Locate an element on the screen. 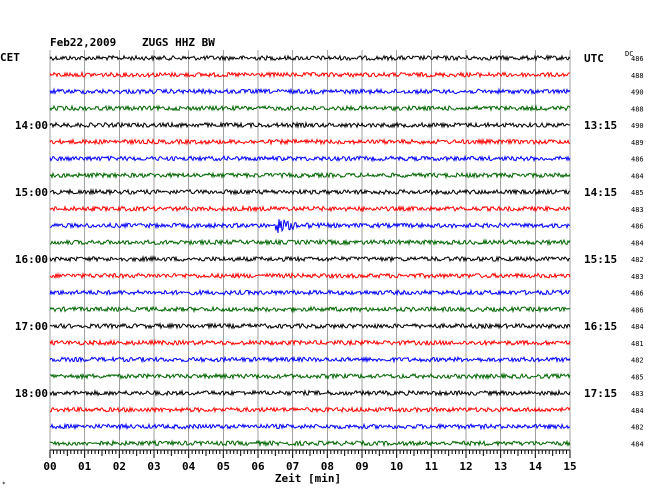 This screenshot has height=494, width=650. x-axis-label: Zeit [min] is located at coordinates (308, 478).